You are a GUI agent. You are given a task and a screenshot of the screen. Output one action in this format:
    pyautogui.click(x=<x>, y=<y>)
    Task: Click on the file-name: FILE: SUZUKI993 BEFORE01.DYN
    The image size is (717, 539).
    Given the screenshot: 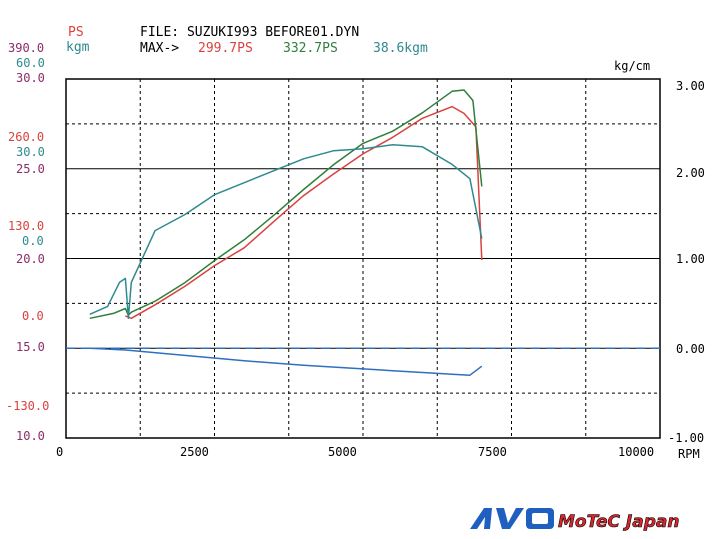 What is the action you would take?
    pyautogui.click(x=249, y=32)
    